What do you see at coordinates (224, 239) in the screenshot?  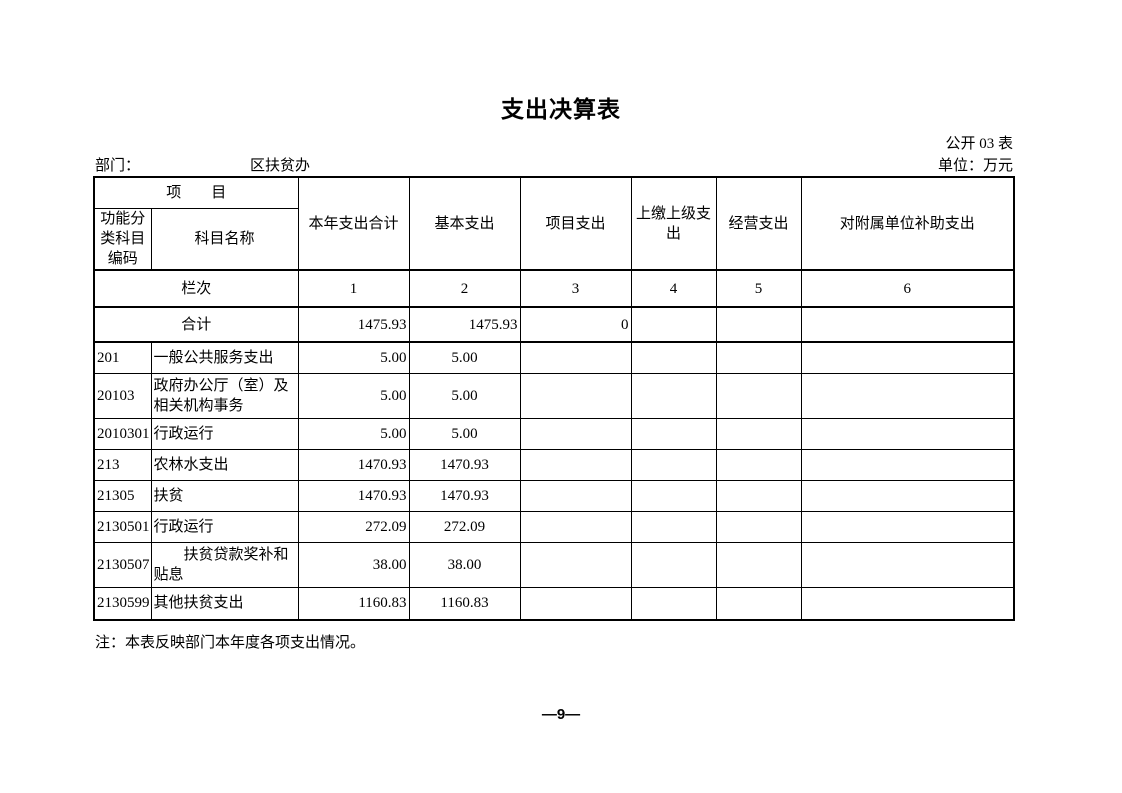 I see `header-subject-name: 科目名称` at bounding box center [224, 239].